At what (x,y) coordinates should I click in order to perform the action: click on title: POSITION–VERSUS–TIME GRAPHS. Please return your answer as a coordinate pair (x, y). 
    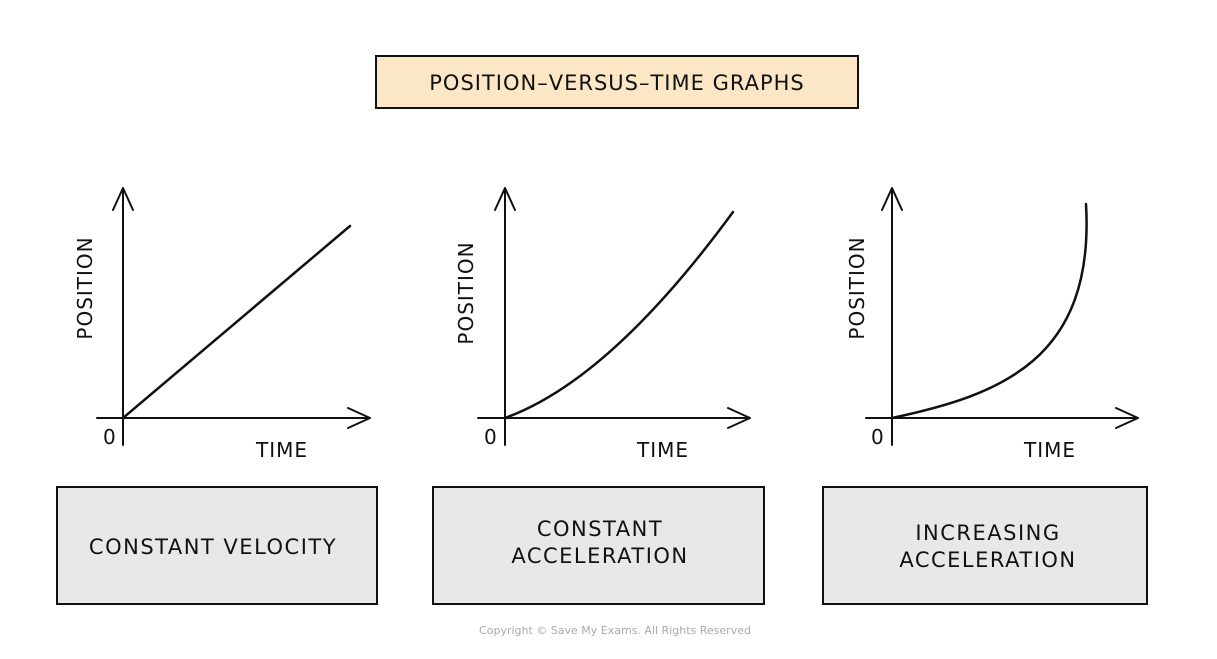
    Looking at the image, I should click on (616, 83).